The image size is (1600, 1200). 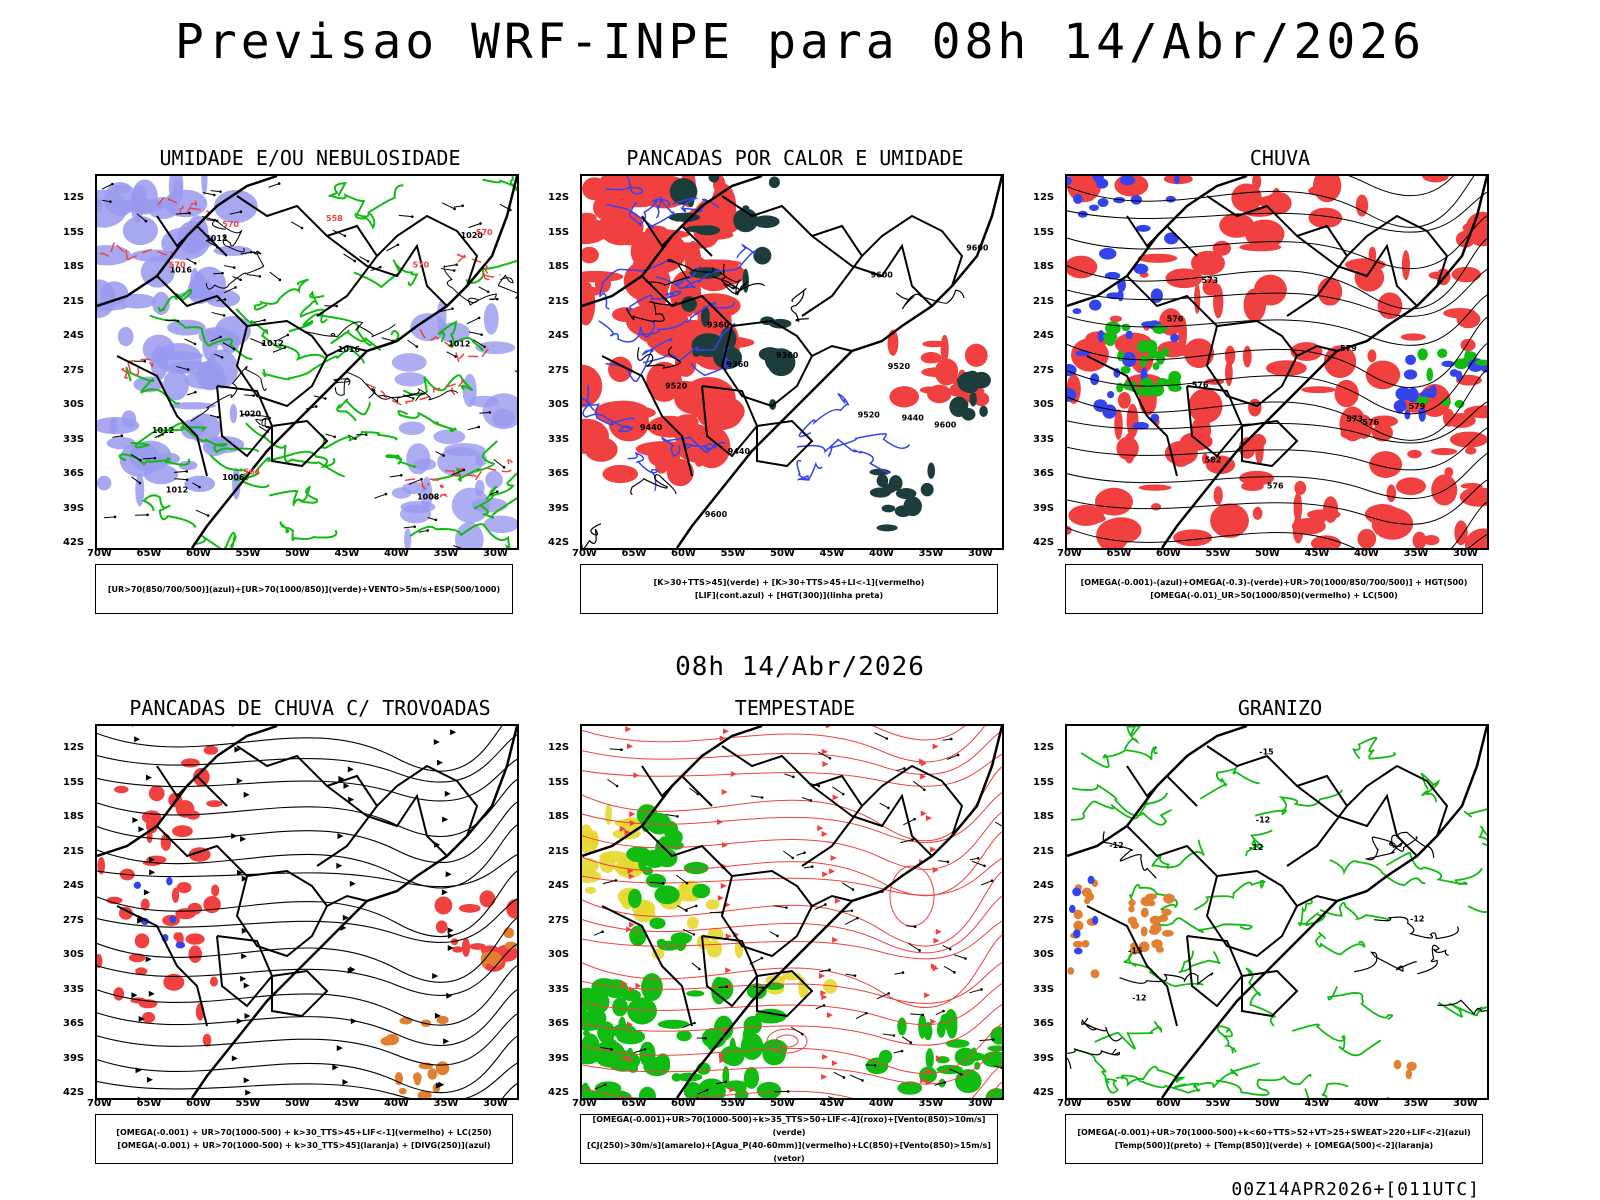 I want to click on longitude-label: 60W, so click(x=198, y=1103).